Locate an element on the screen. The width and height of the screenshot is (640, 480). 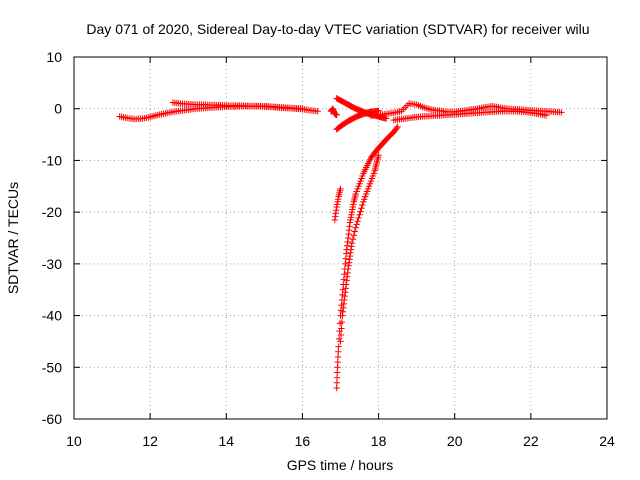
y-tick-label: 10 is located at coordinates (54, 57).